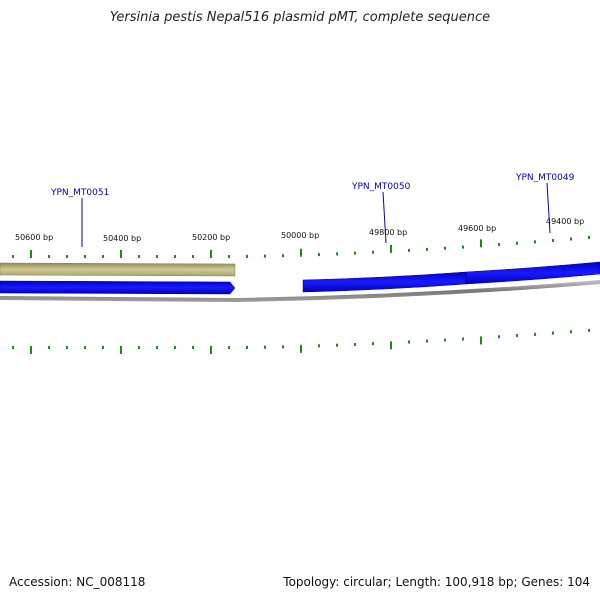 This screenshot has width=600, height=600. I want to click on gene-callout-ypn-mt0049, so click(548, 208).